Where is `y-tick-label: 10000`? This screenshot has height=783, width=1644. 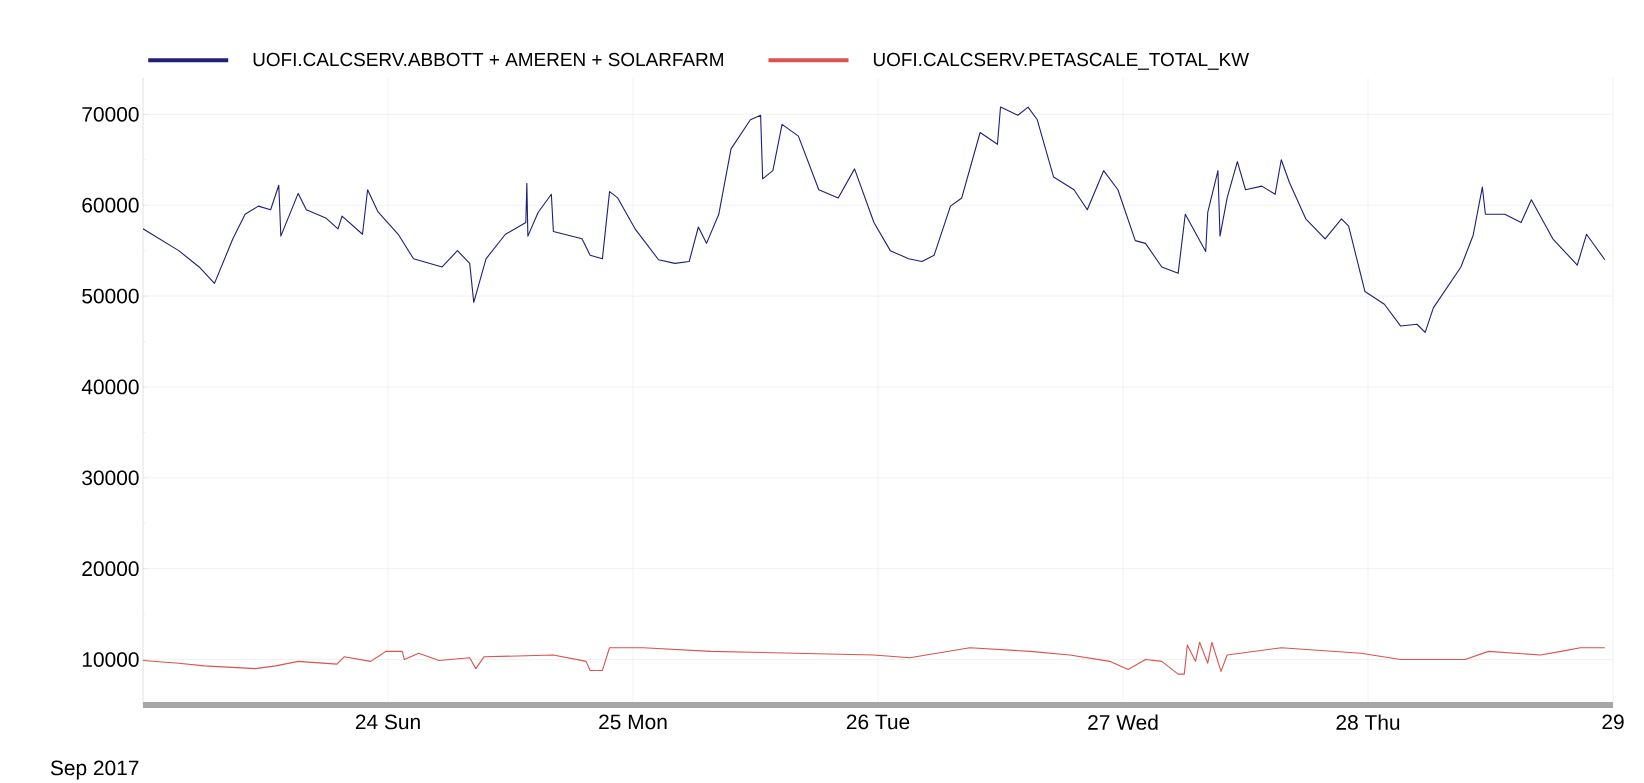
y-tick-label: 10000 is located at coordinates (110, 659).